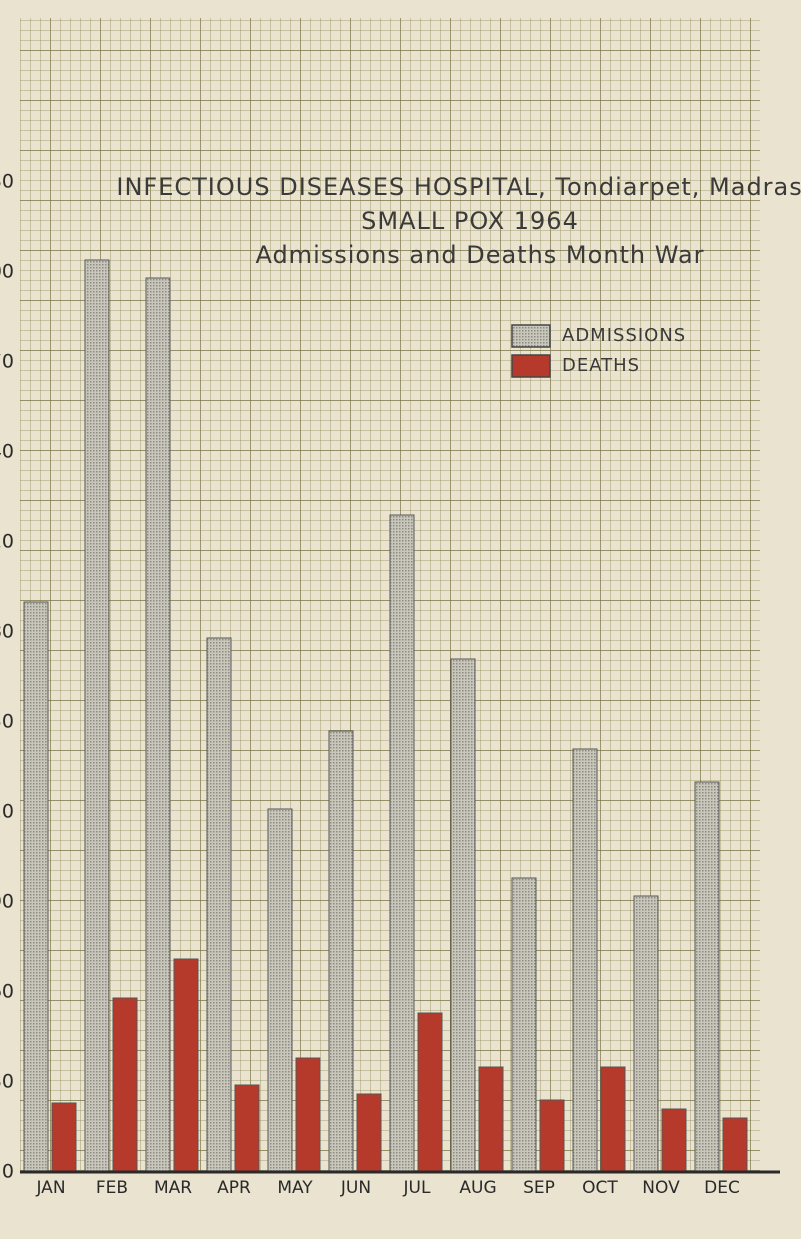 The width and height of the screenshot is (801, 1239). I want to click on chart-subtitle: SMALL POX 1964, so click(470, 221).